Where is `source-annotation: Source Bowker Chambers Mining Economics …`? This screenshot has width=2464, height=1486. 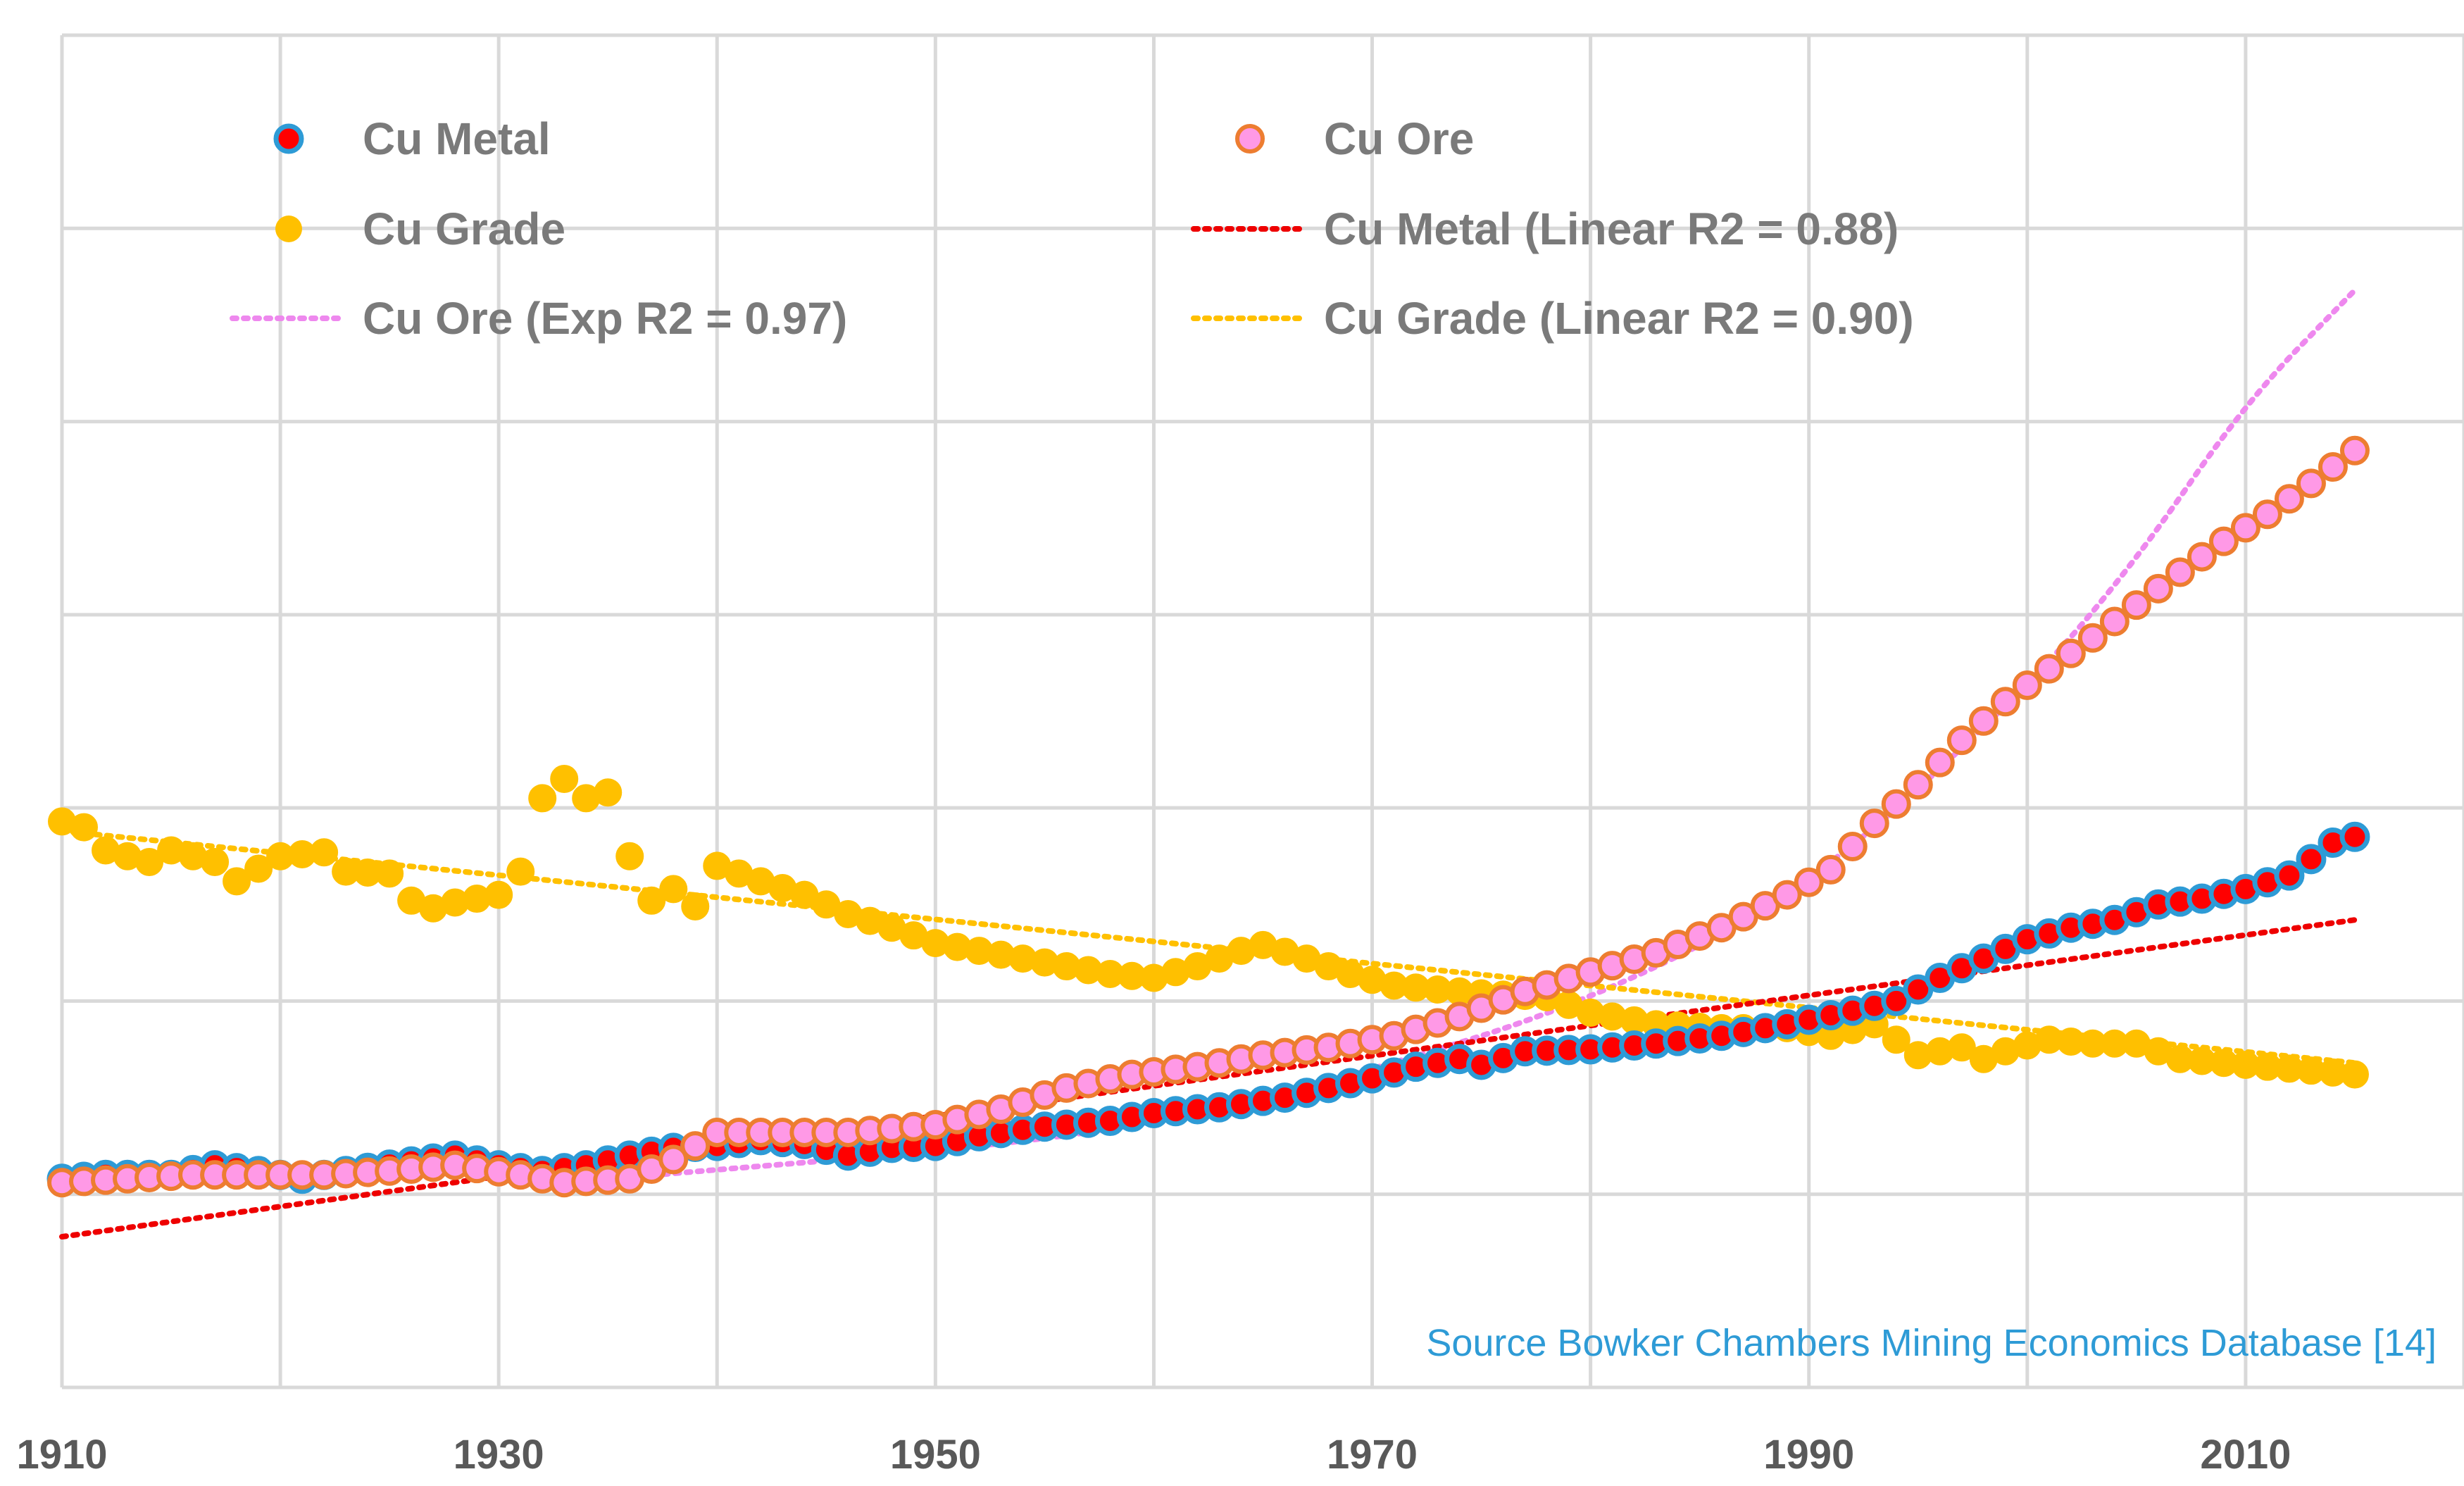
source-annotation: Source Bowker Chambers Mining Economics … is located at coordinates (1931, 1343).